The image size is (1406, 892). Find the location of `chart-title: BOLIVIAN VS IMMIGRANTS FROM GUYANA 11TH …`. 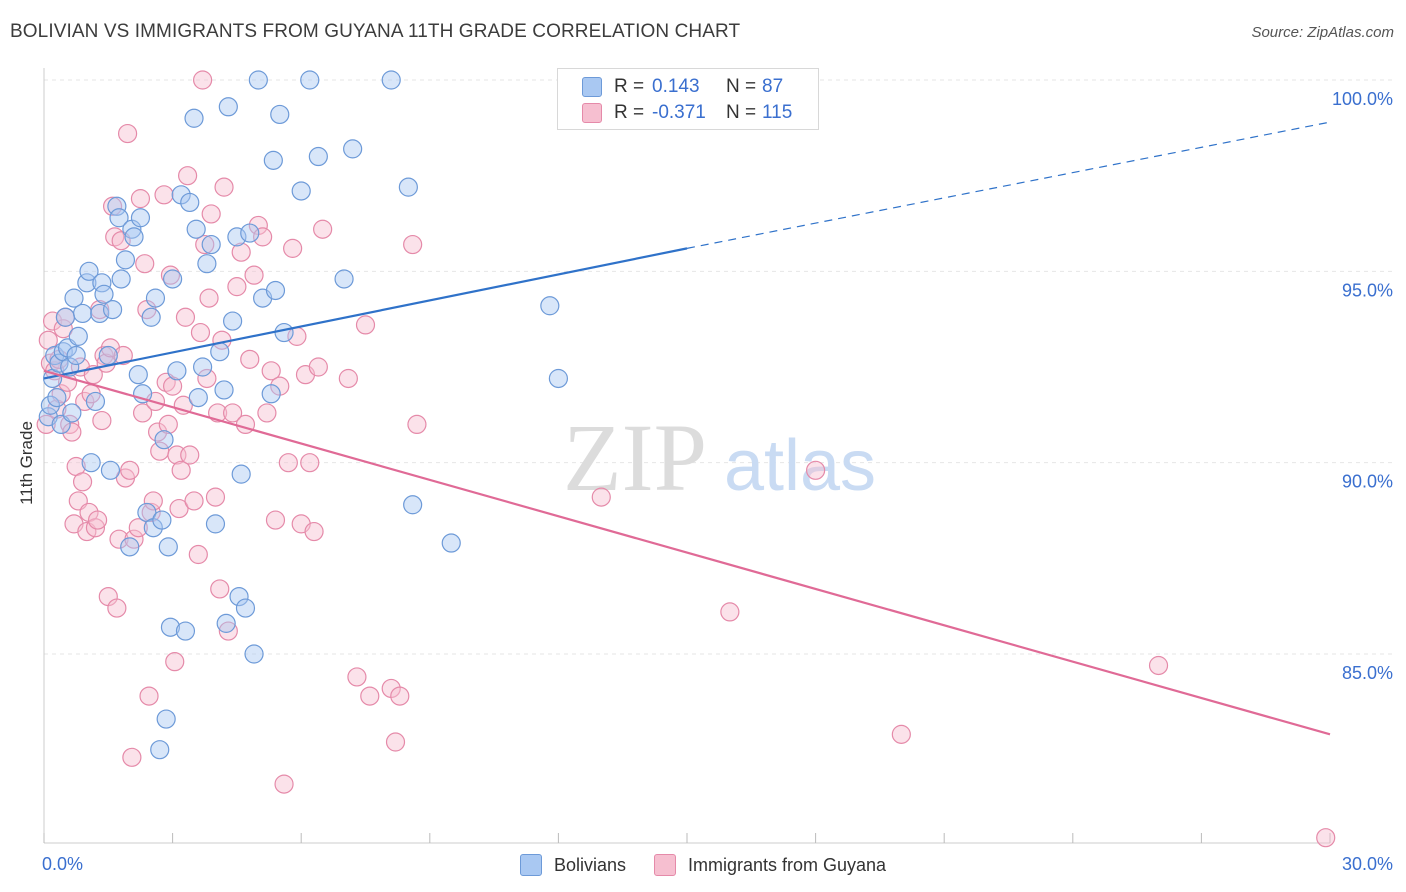

chart-title: BOLIVIAN VS IMMIGRANTS FROM GUYANA 11TH … is located at coordinates (375, 31).